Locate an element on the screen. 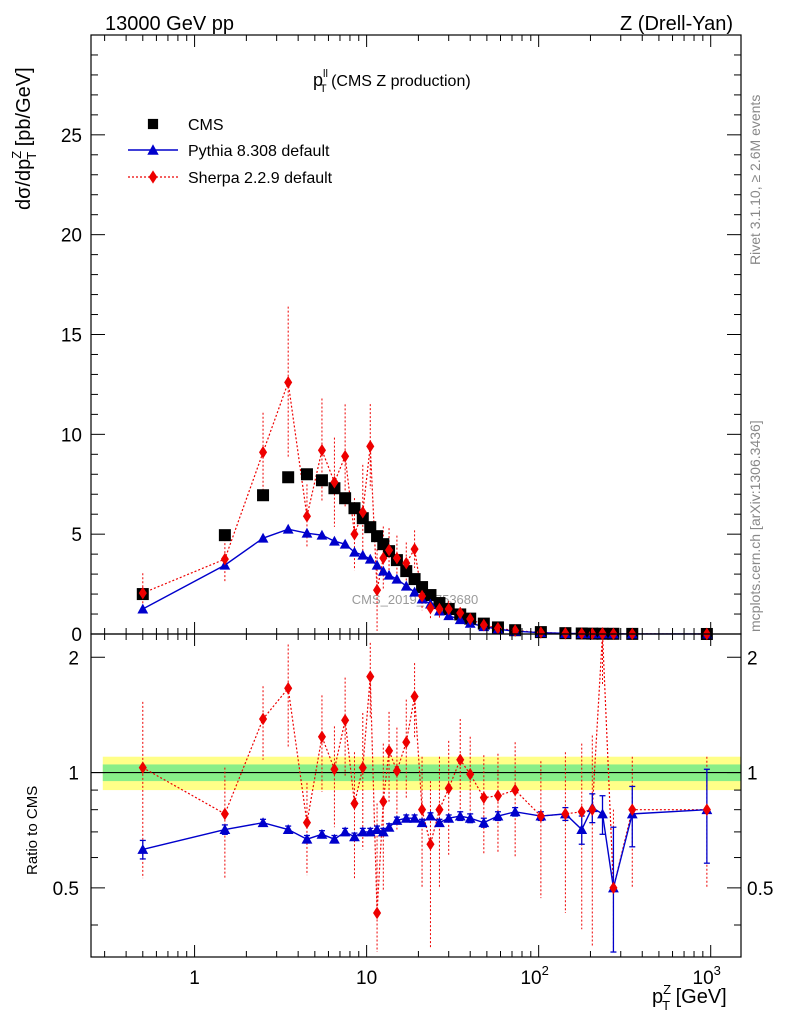 The height and width of the screenshot is (1024, 786). y-label-bottom: Ratio to CMS is located at coordinates (32, 830).